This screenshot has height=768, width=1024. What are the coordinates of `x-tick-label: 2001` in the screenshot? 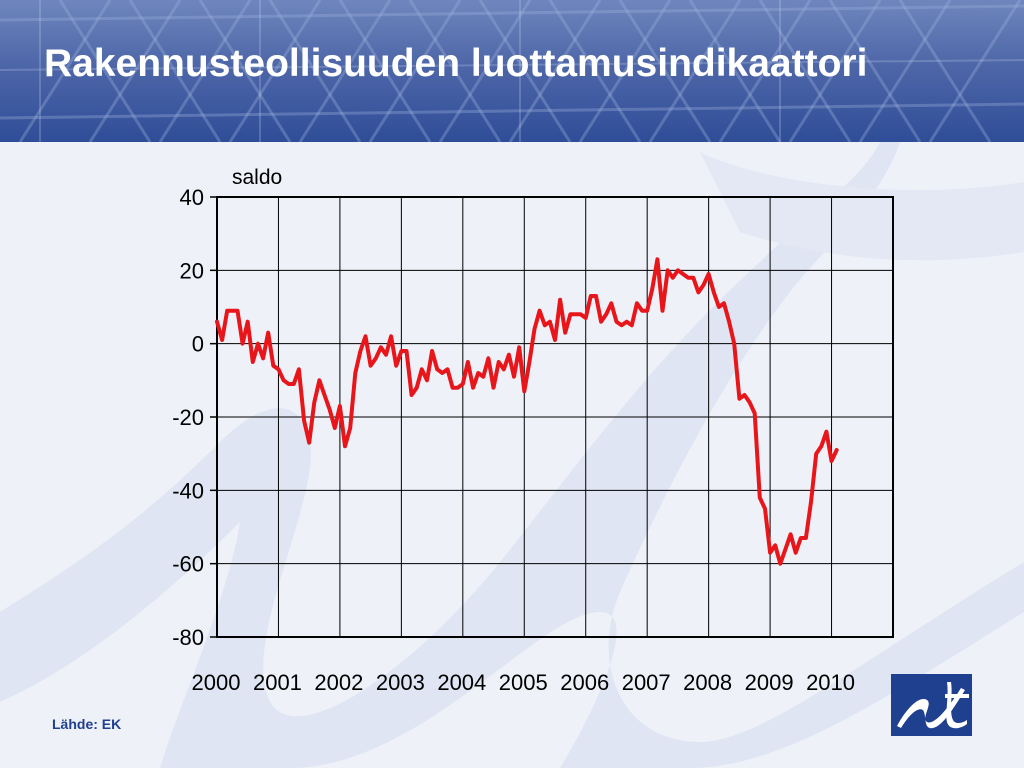 It's located at (277, 682).